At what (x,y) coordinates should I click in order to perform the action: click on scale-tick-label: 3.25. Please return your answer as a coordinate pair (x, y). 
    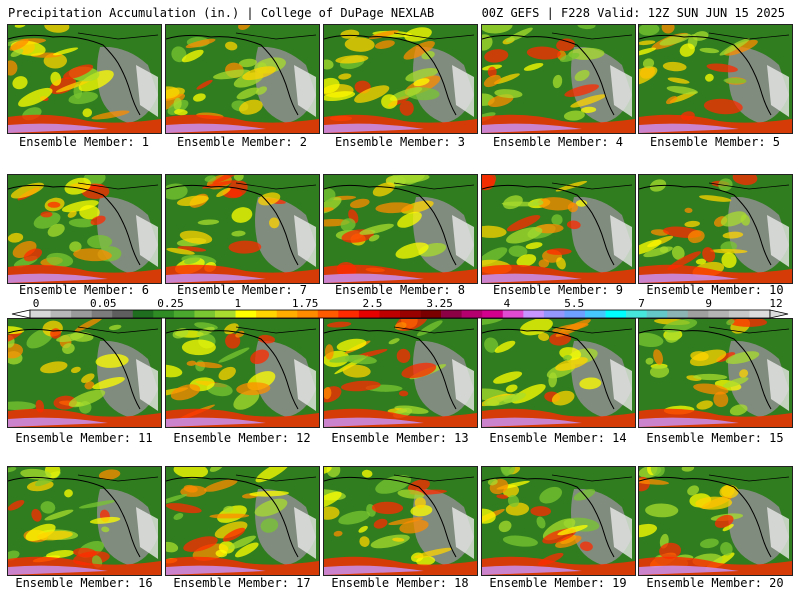
    Looking at the image, I should click on (439, 303).